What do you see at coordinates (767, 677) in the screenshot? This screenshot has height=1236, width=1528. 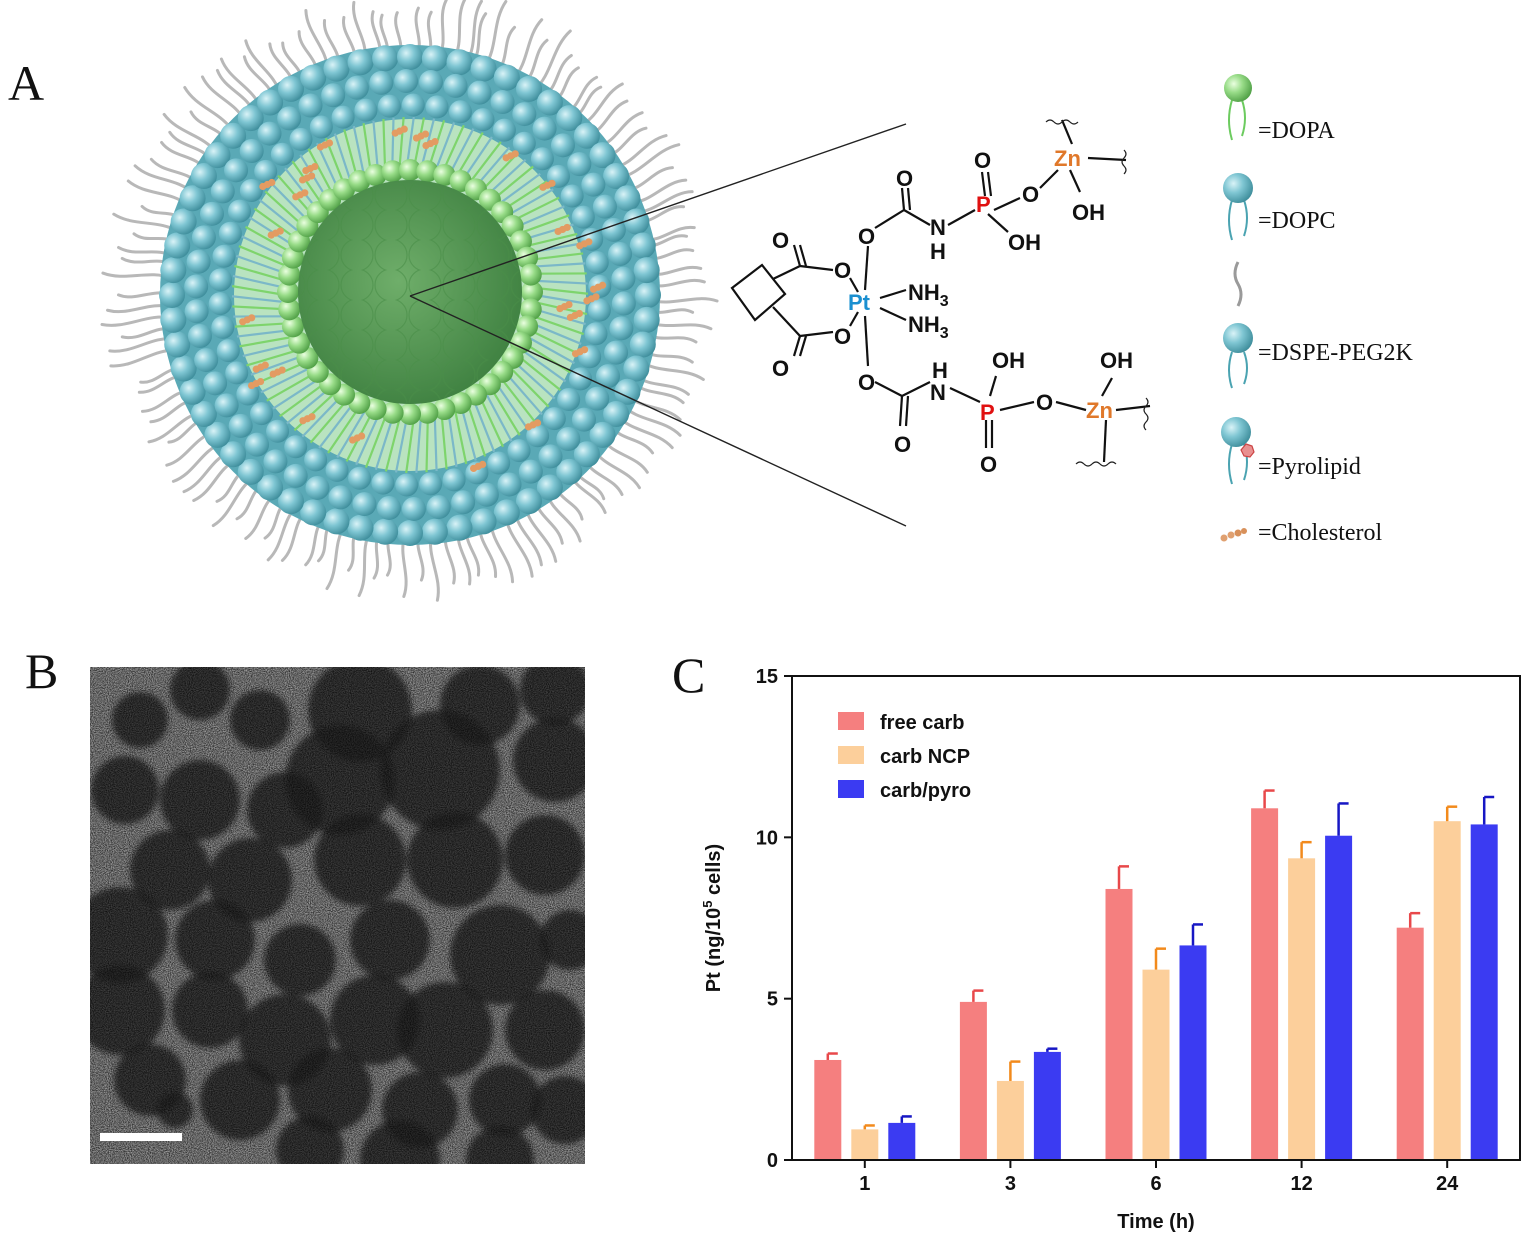 I see `y-tick-label: 15` at bounding box center [767, 677].